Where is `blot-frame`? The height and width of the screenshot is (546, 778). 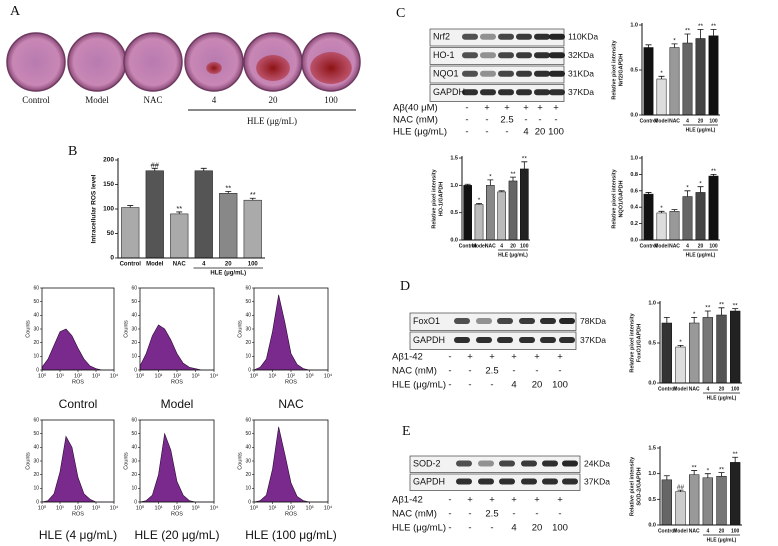 blot-frame is located at coordinates (495, 482).